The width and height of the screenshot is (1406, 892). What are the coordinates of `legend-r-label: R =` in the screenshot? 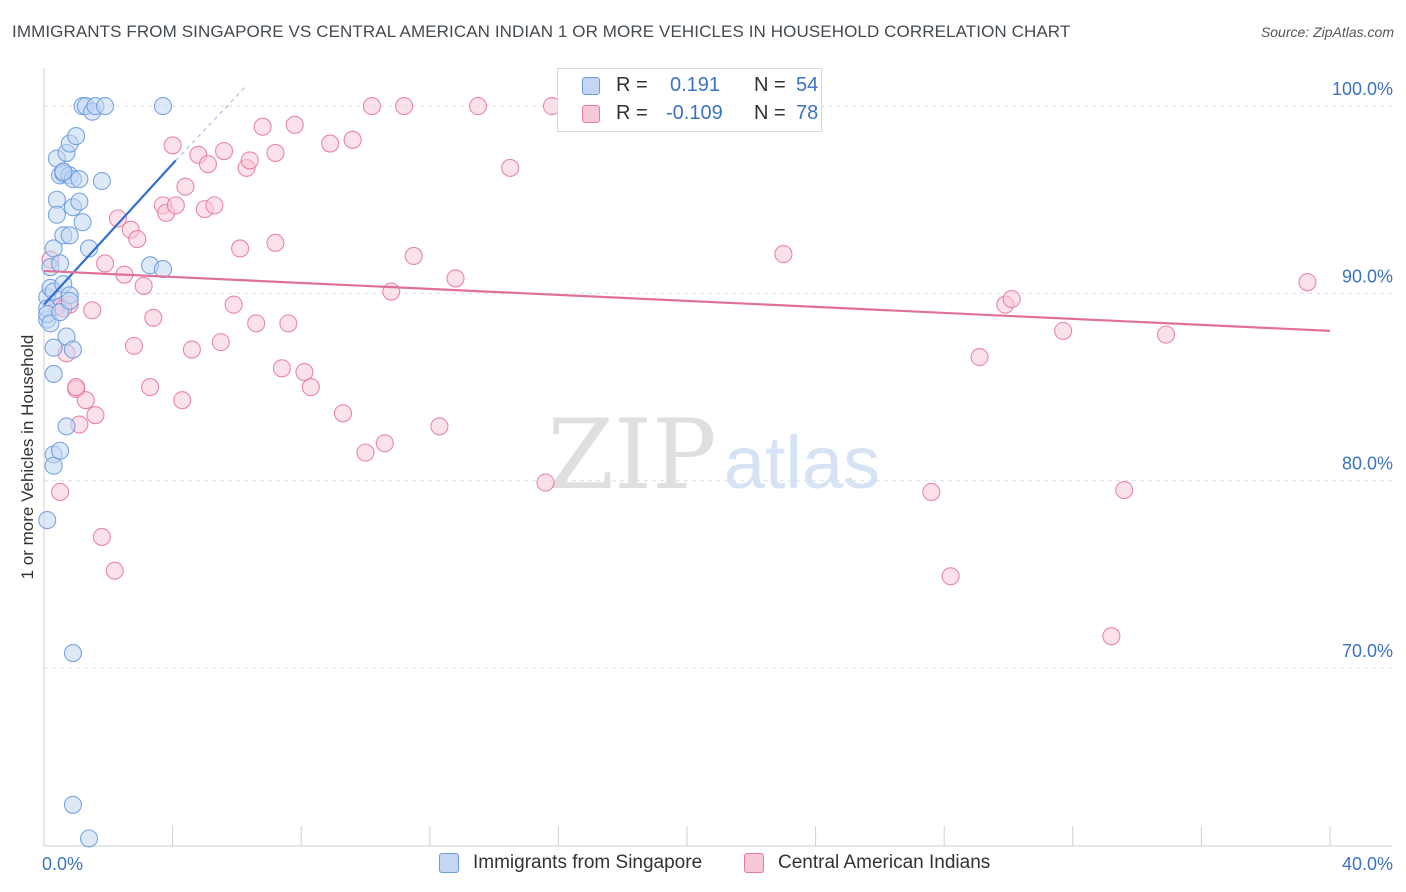 It's located at (632, 113).